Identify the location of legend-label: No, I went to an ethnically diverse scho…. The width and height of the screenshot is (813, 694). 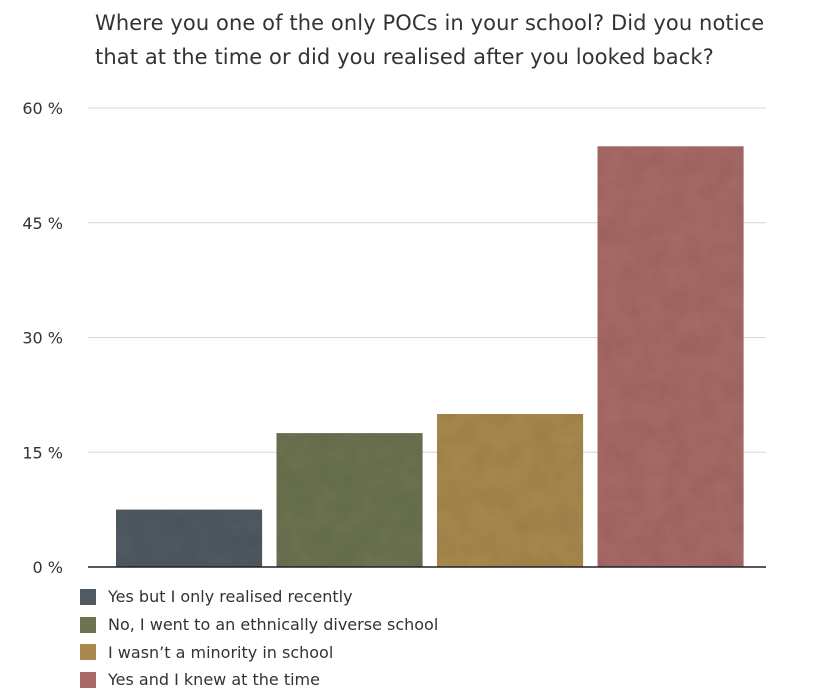
(273, 625).